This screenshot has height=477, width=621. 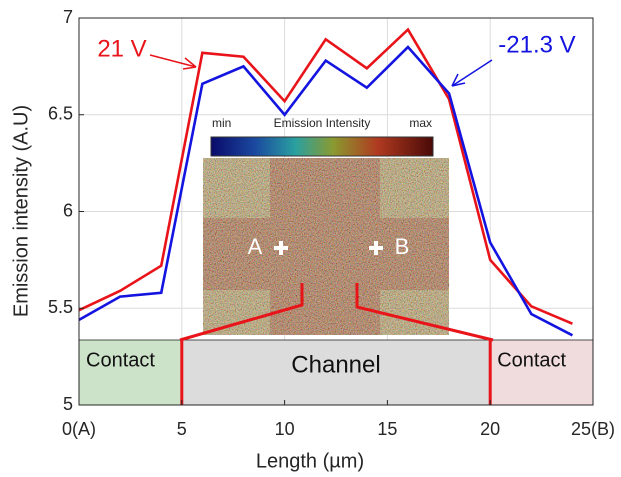 What do you see at coordinates (490, 429) in the screenshot?
I see `x-tick-label: 20` at bounding box center [490, 429].